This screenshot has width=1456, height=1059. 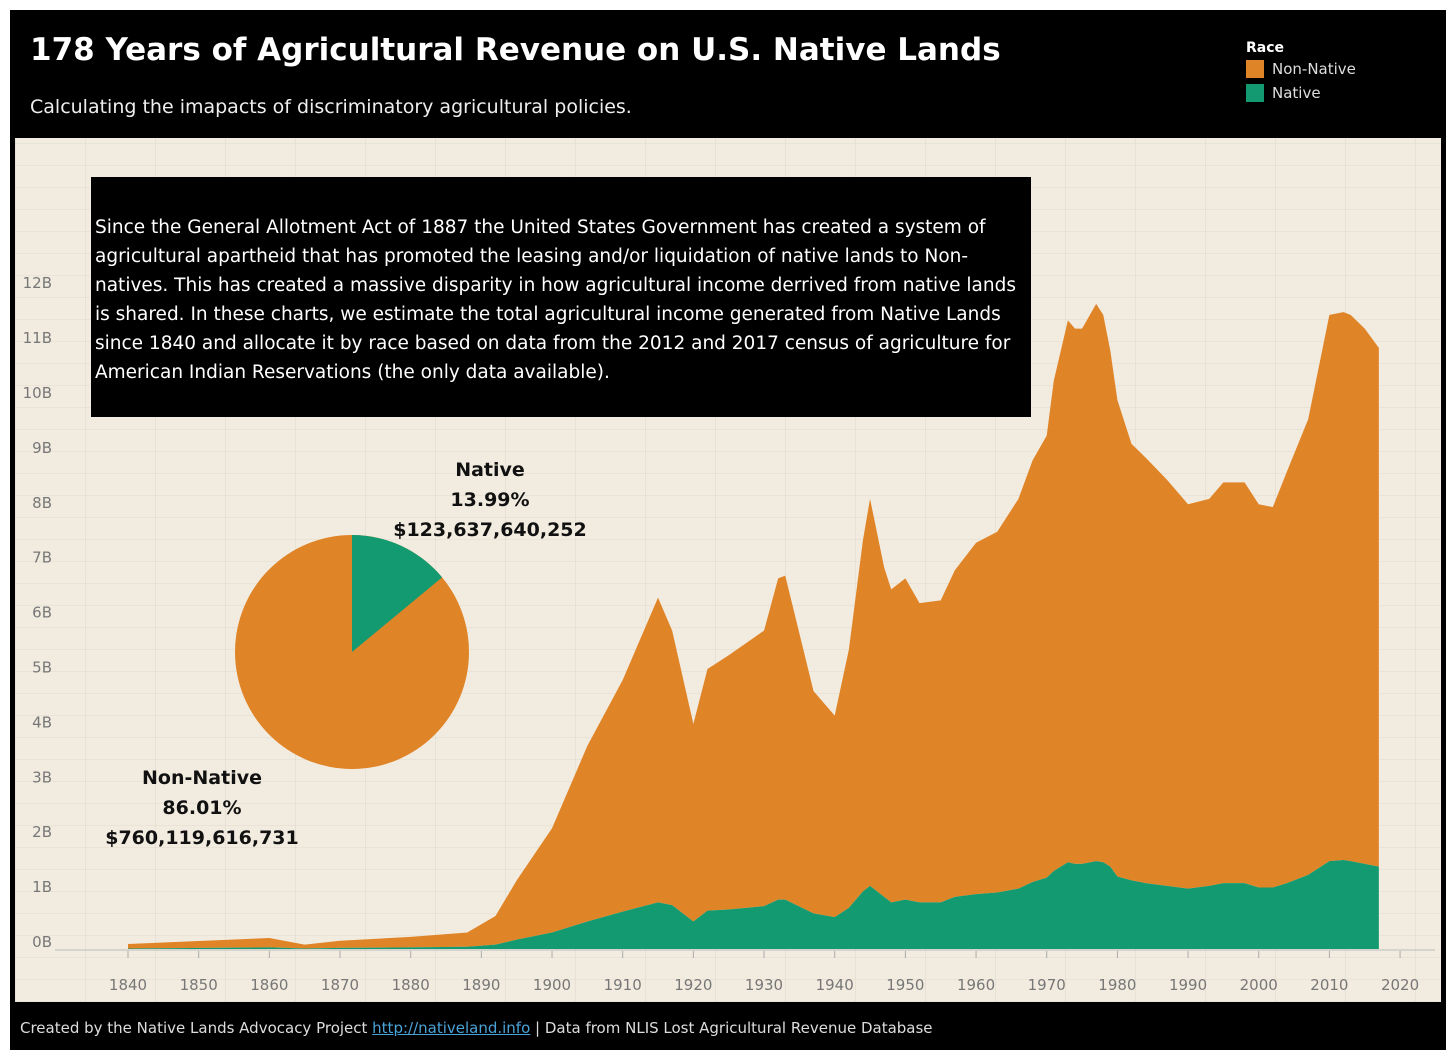 I want to click on y-tick-label: 11B, so click(x=37, y=338).